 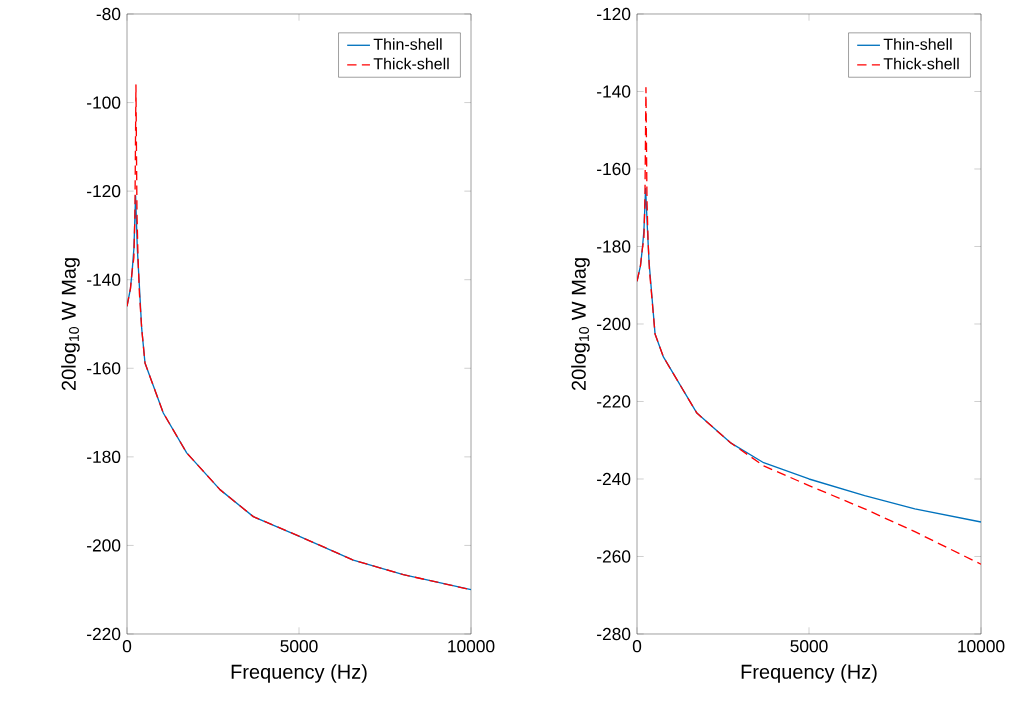 What do you see at coordinates (104, 102) in the screenshot?
I see `y-tick-label: -100` at bounding box center [104, 102].